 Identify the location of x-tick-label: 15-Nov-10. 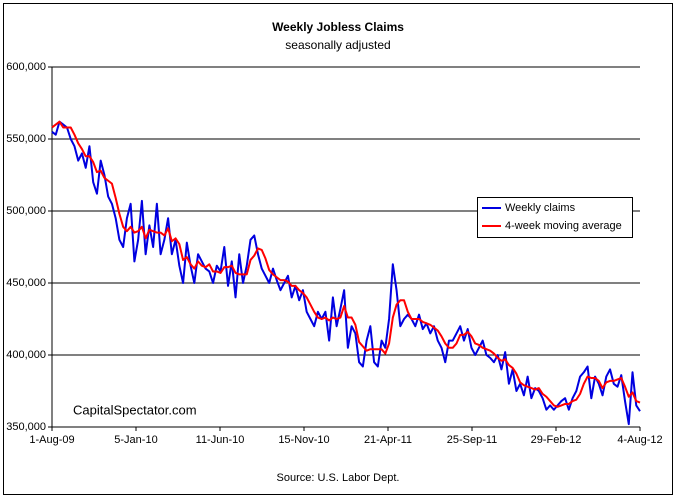
(303, 440).